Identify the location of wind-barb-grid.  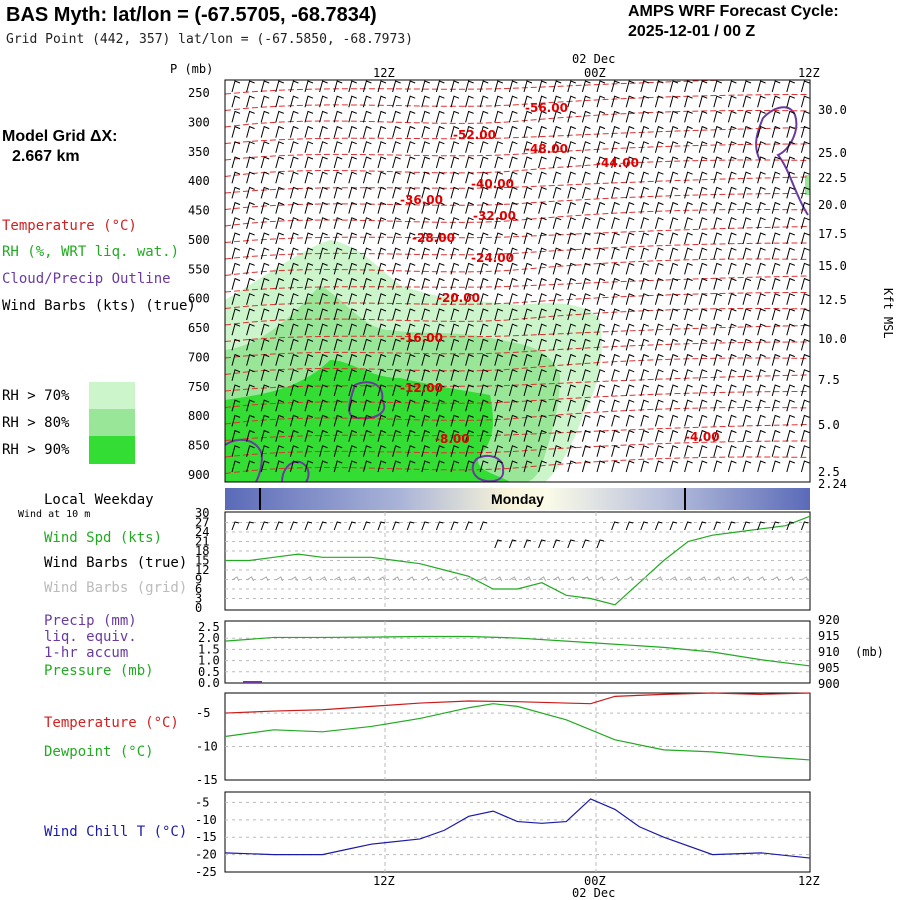
(615, 579).